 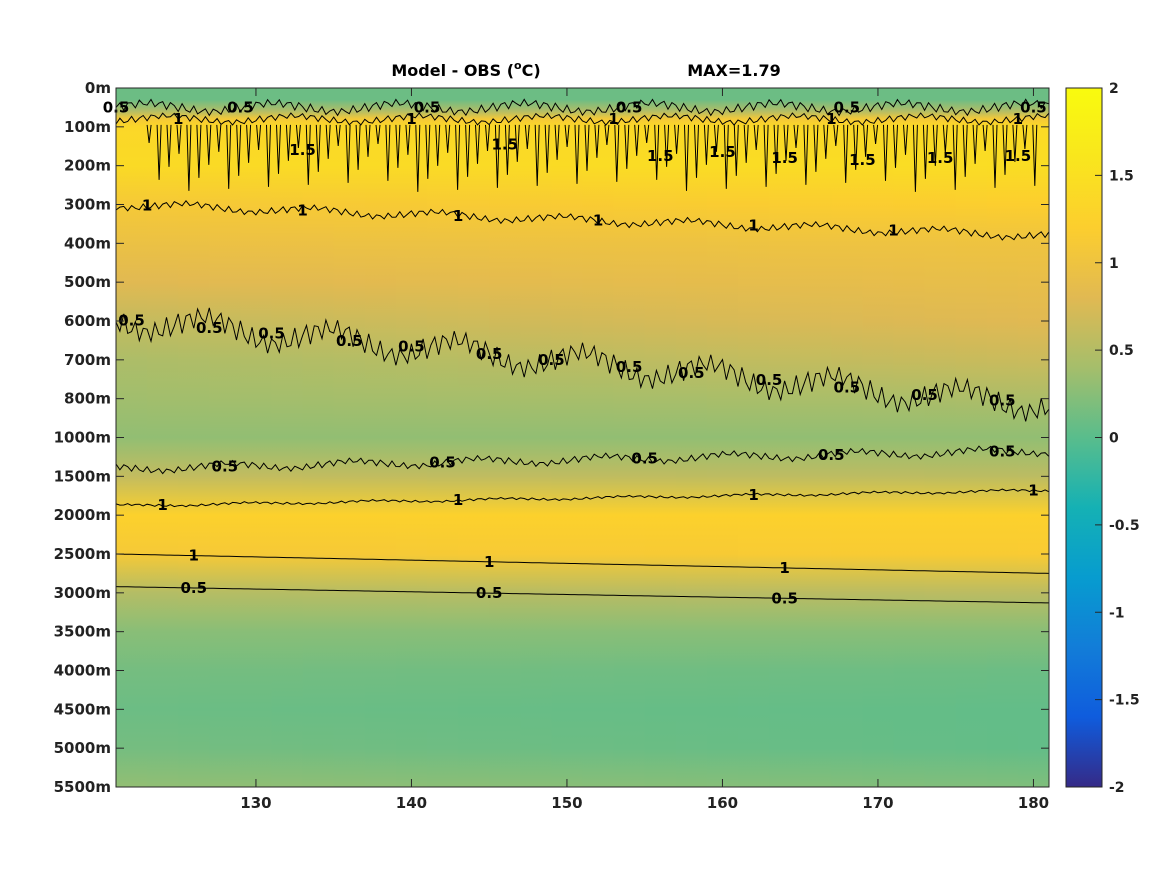 What do you see at coordinates (82, 632) in the screenshot?
I see `y-tick-label: 3500m` at bounding box center [82, 632].